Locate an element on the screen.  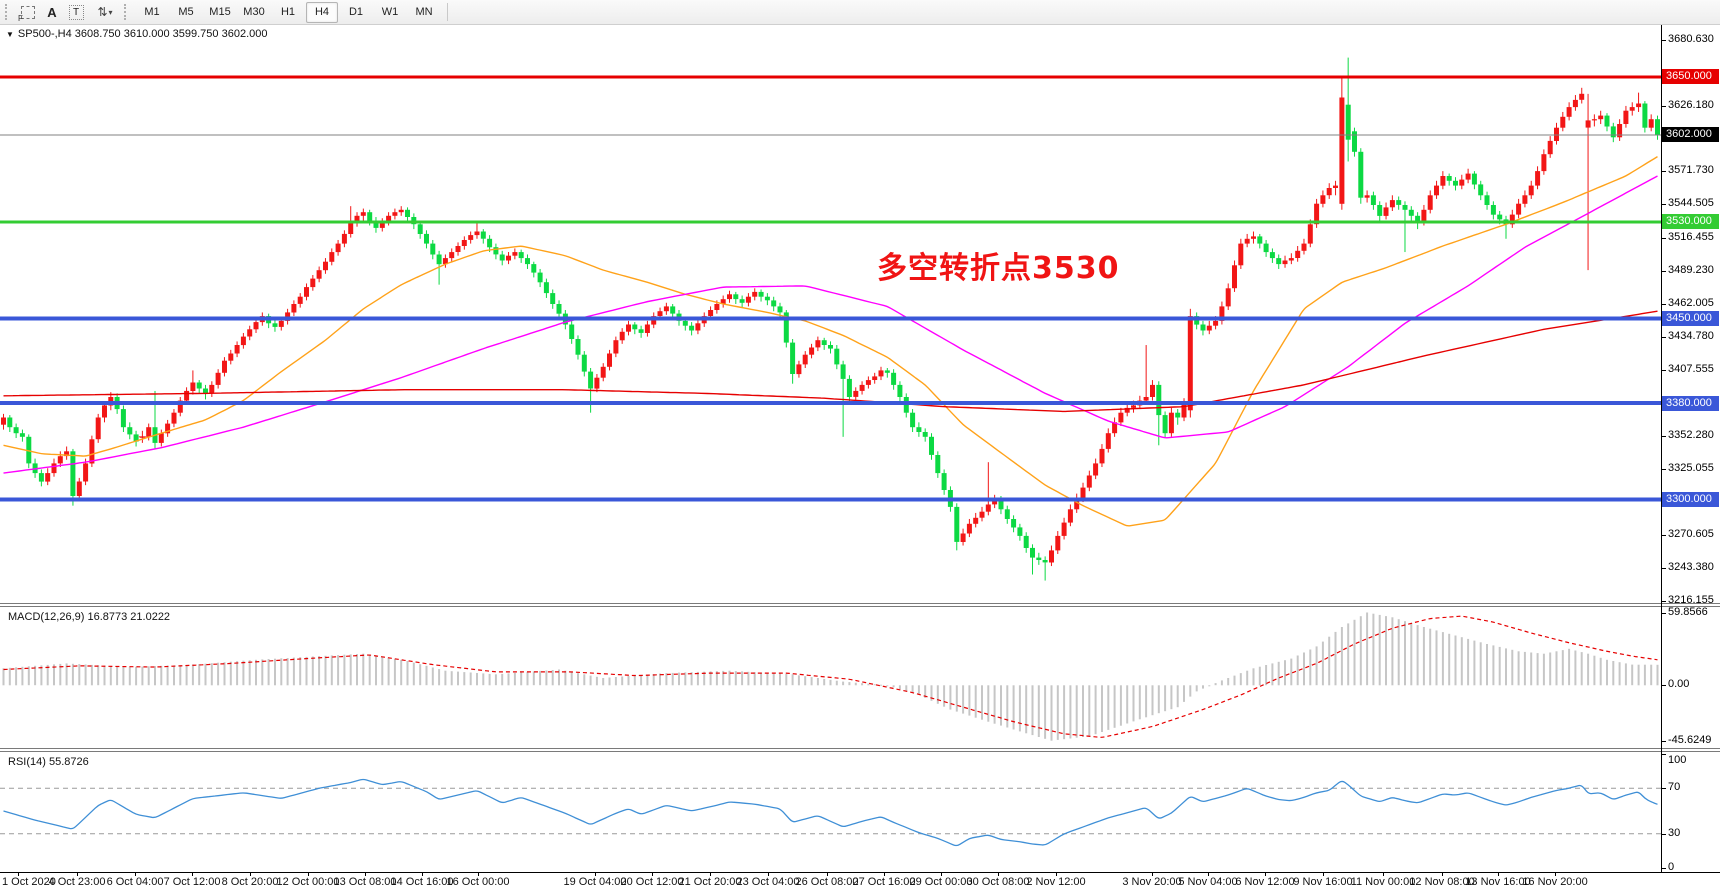
tf-button-h1: H1 is located at coordinates (288, 11).